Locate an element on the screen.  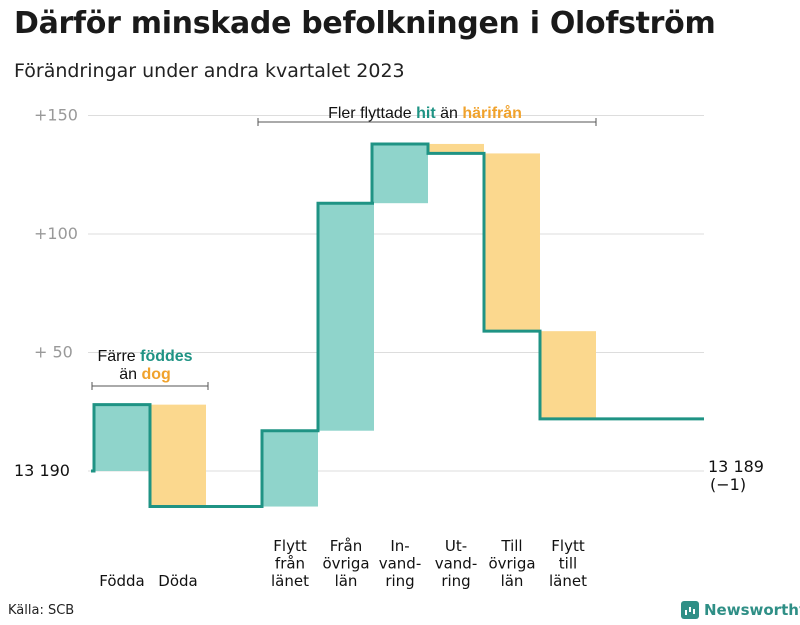
migration-annotation-prefix: Fler flyttade is located at coordinates (372, 113).